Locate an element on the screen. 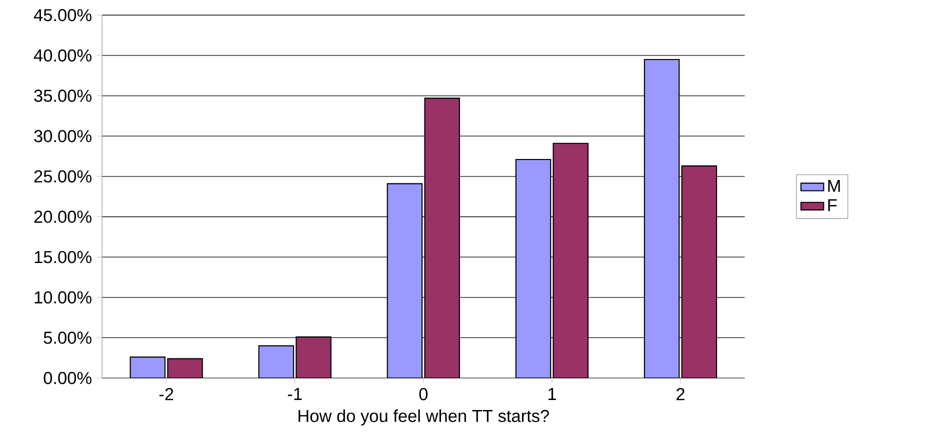 Image resolution: width=930 pixels, height=446 pixels. x-tick-label: -1 is located at coordinates (295, 394).